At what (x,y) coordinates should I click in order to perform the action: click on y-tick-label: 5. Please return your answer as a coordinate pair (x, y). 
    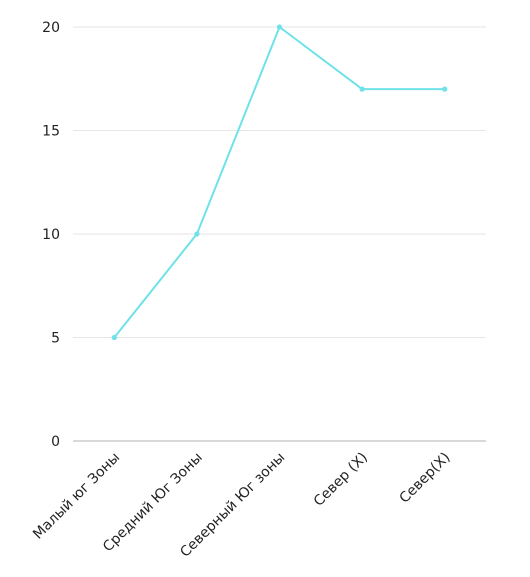
    Looking at the image, I should click on (55, 339).